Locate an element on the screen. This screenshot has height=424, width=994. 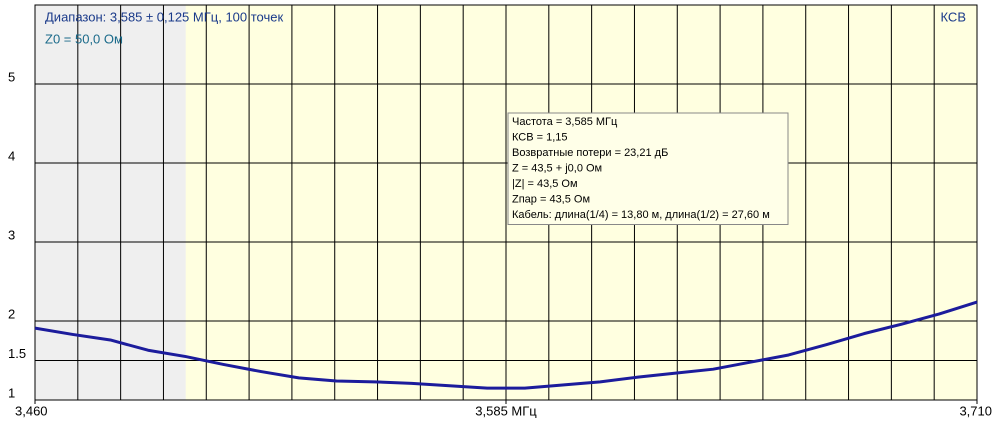
tooltip-box is located at coordinates (648, 168).